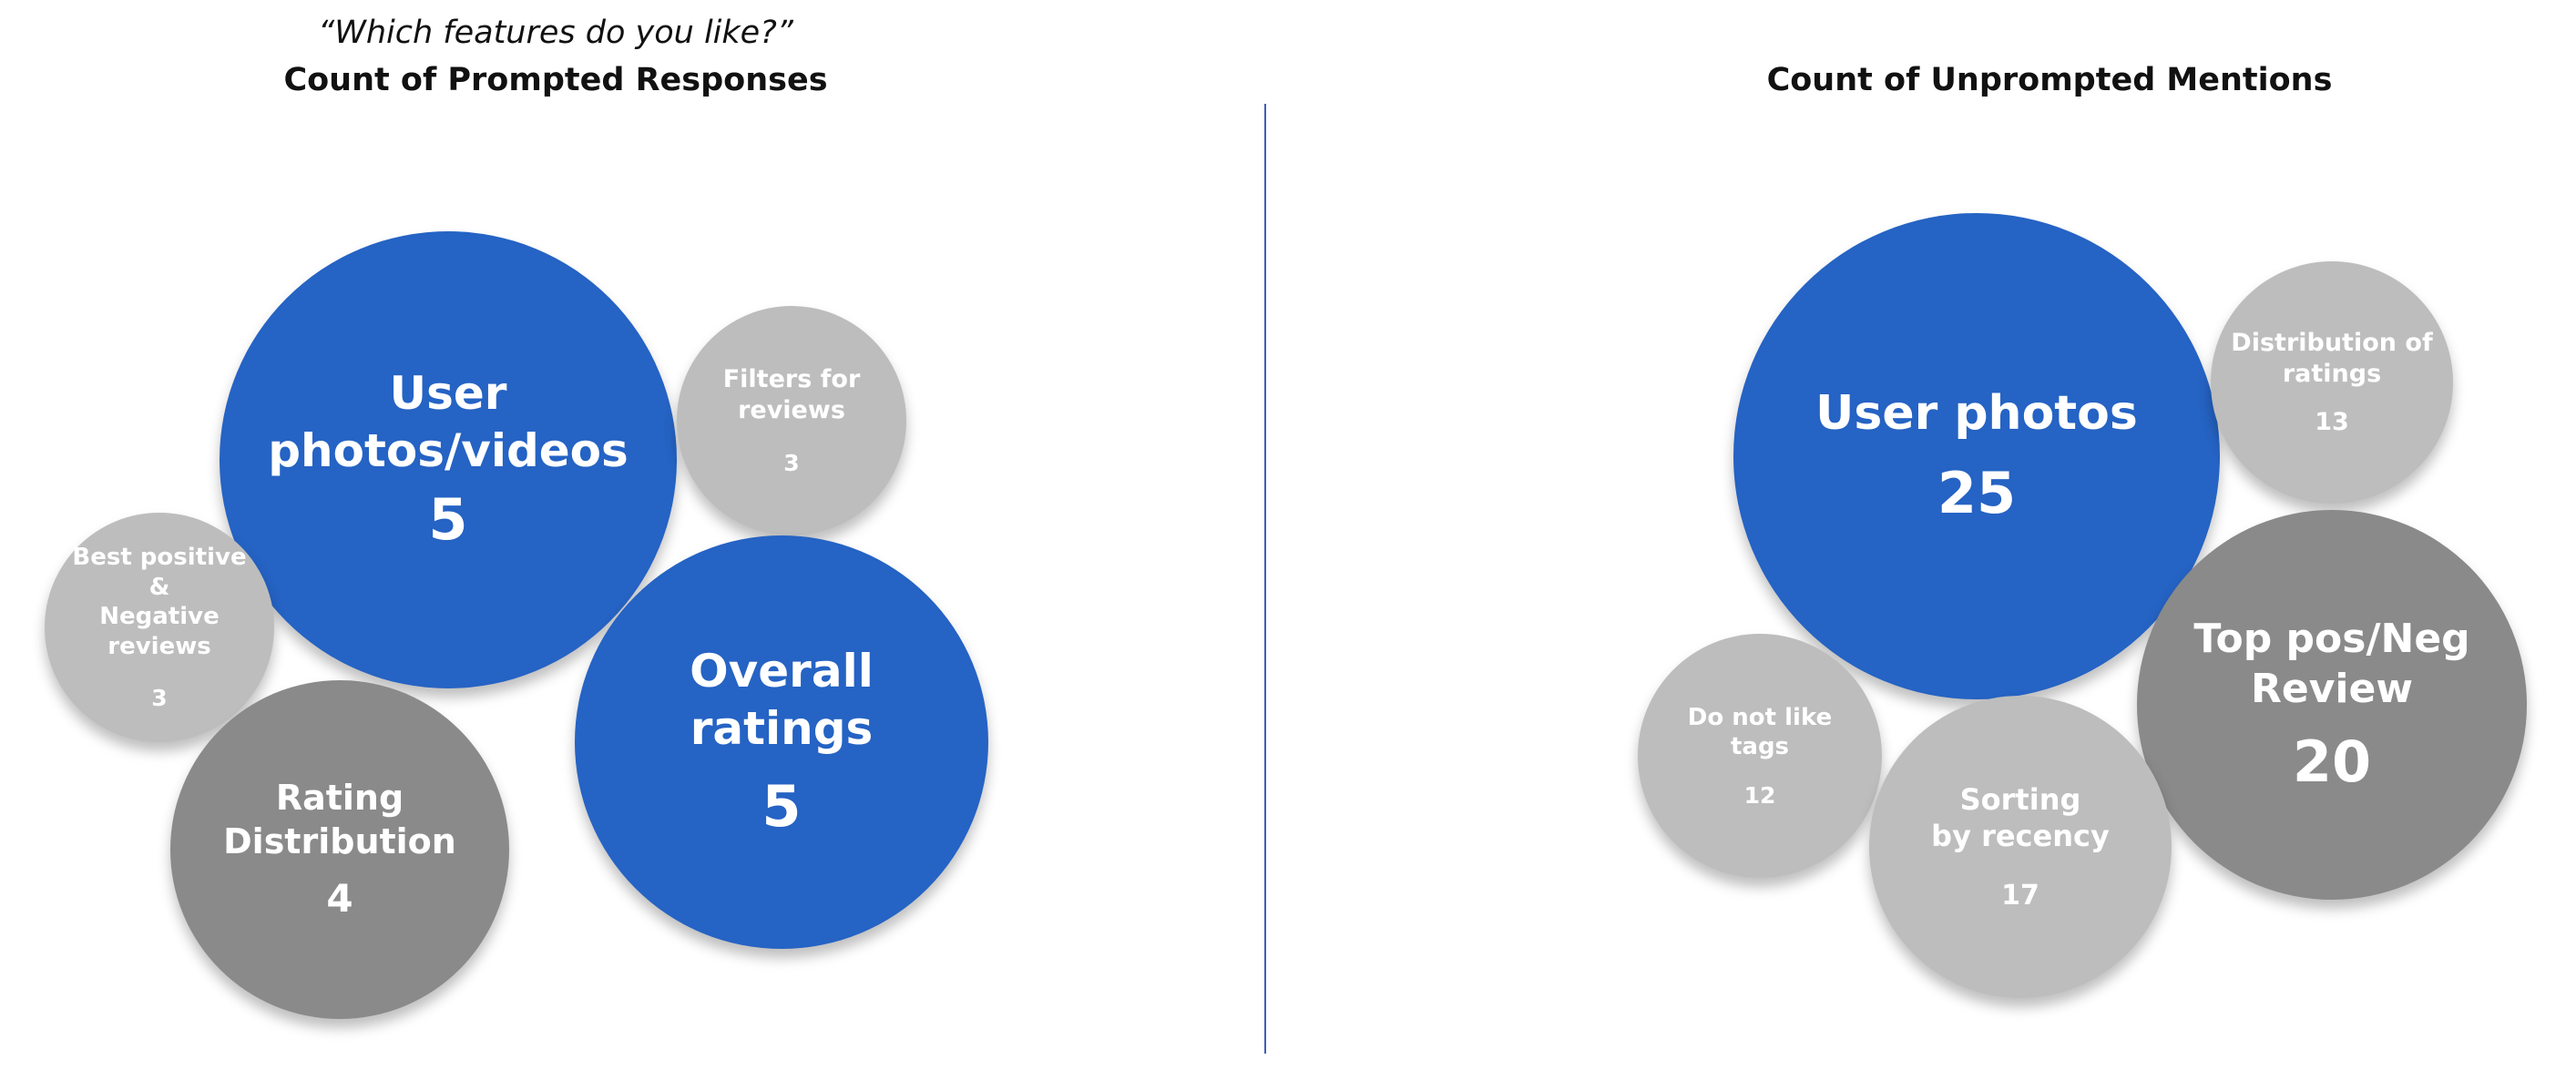 The image size is (2576, 1080). I want to click on bubble-label-line: Rating, so click(339, 798).